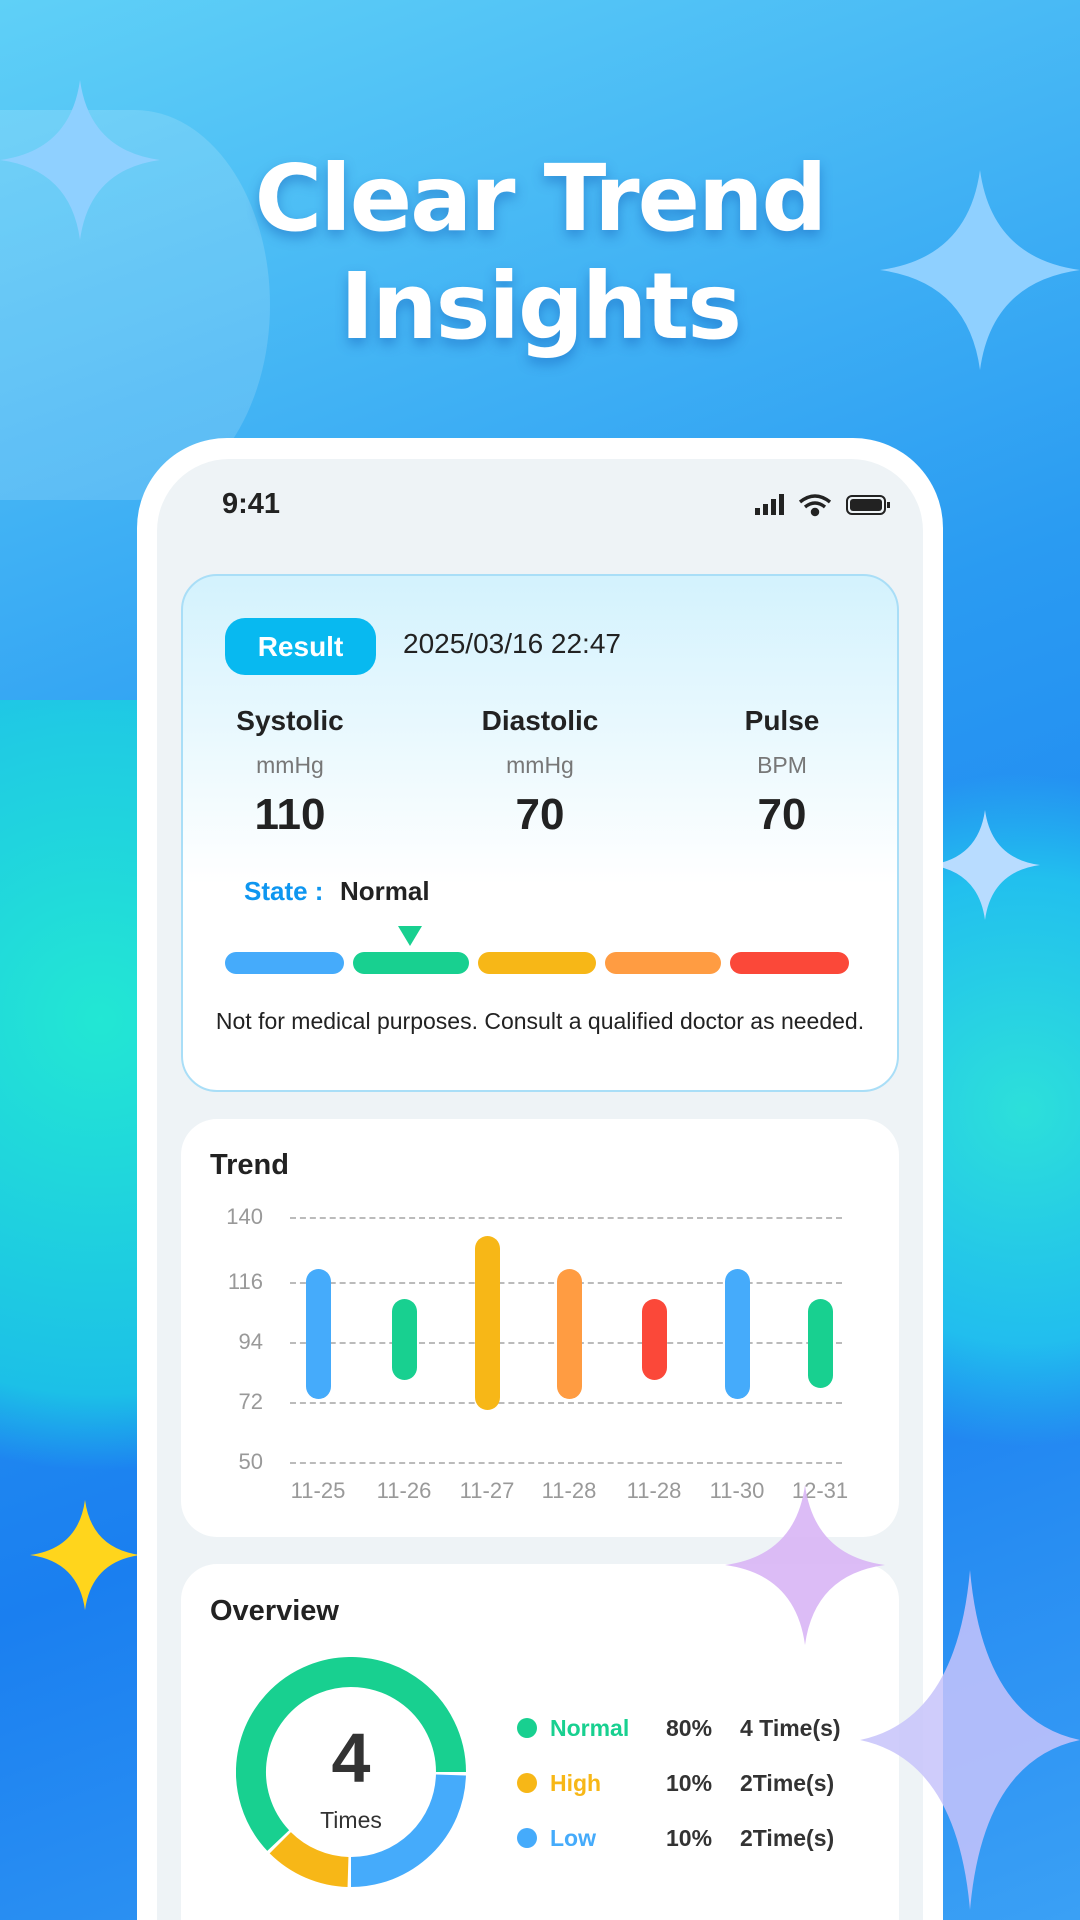 This screenshot has width=1080, height=1920. What do you see at coordinates (250, 1402) in the screenshot?
I see `y-tick-label: 72` at bounding box center [250, 1402].